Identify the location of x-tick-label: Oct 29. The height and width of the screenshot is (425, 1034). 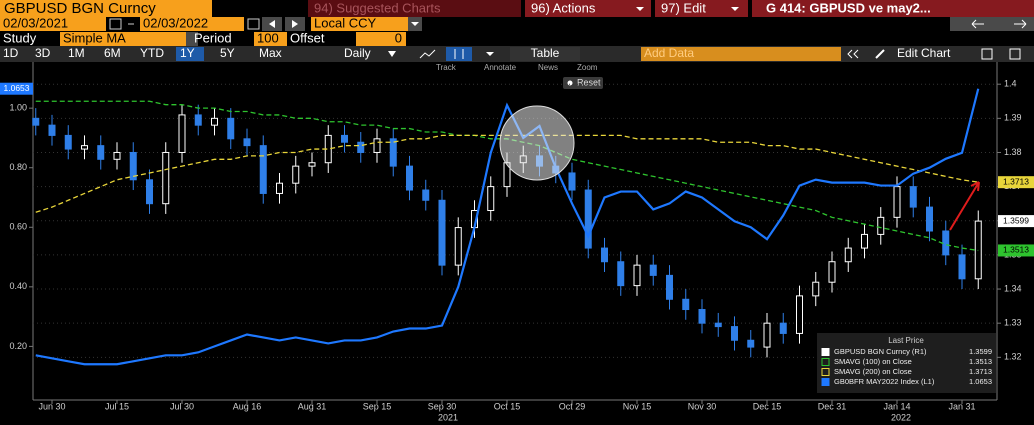
(572, 406).